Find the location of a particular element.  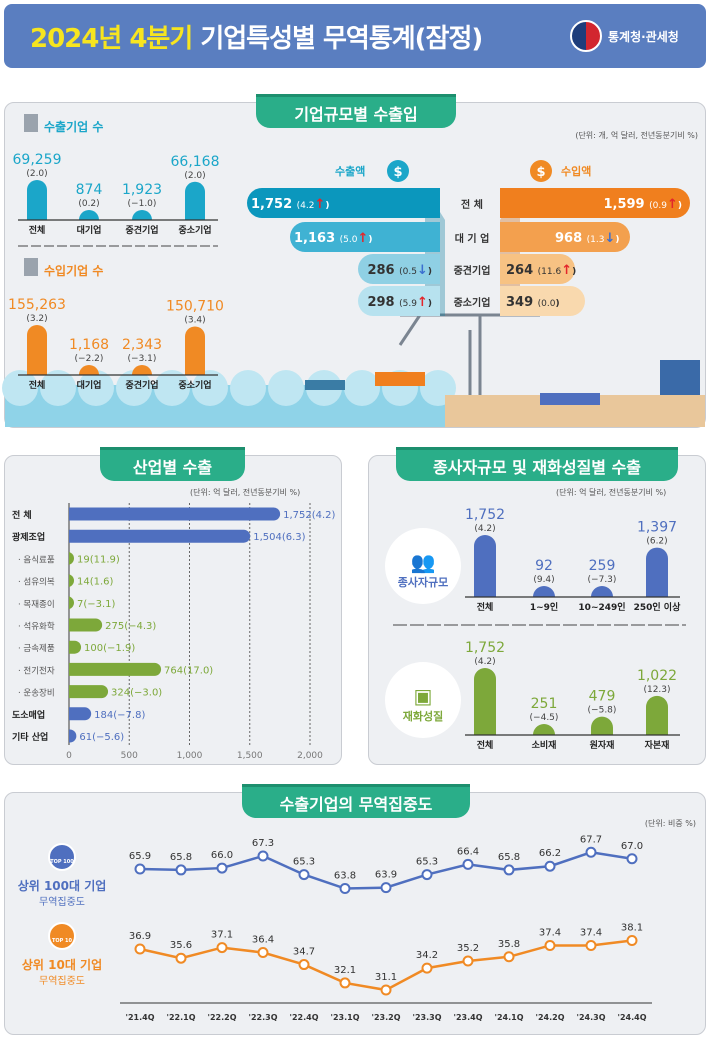

goods-type-category: 전체 is located at coordinates (485, 745).